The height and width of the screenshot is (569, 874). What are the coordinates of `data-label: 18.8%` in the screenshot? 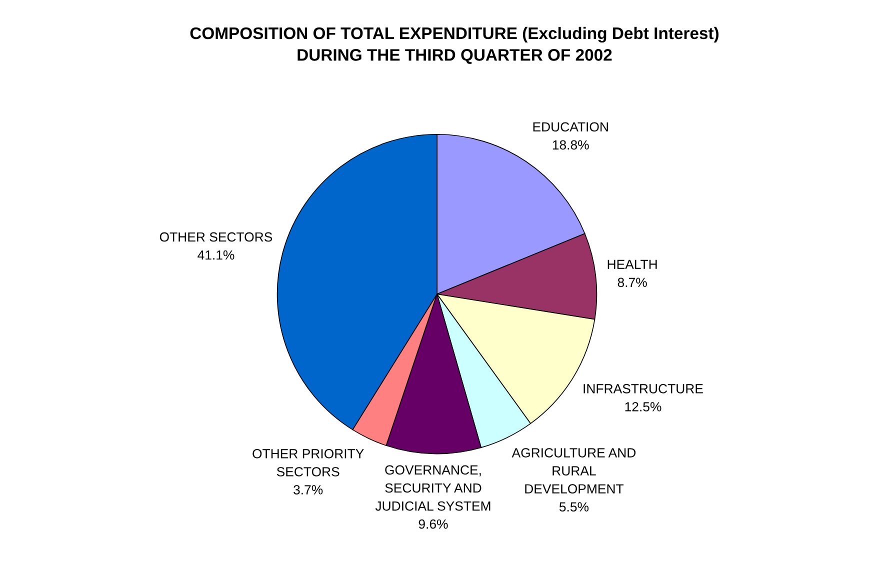 It's located at (570, 145).